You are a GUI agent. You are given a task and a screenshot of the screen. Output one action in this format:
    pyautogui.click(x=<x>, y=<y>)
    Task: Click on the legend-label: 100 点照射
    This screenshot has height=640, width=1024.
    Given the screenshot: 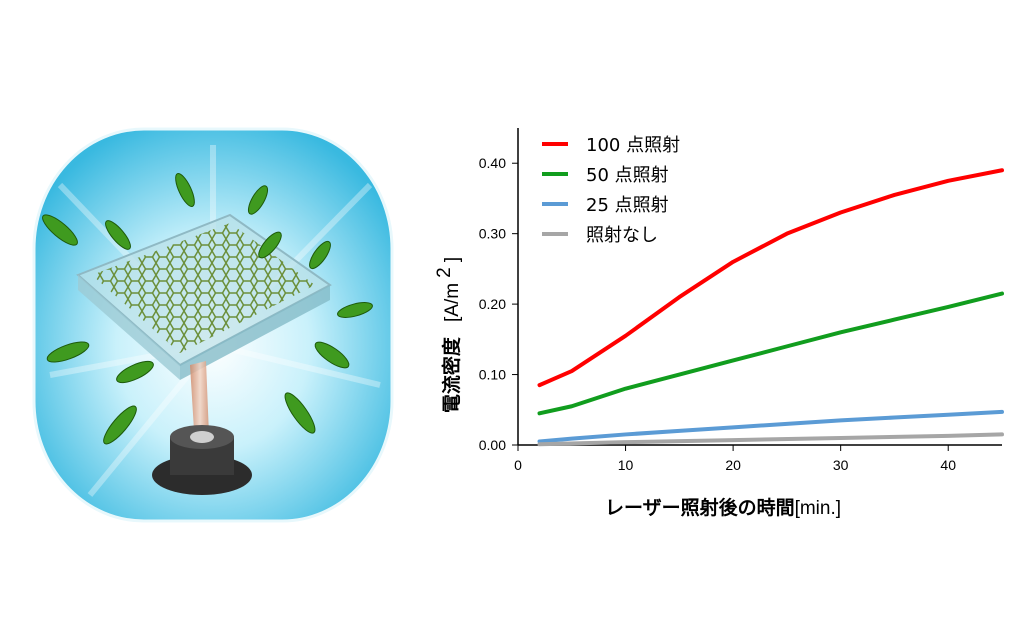 What is the action you would take?
    pyautogui.click(x=633, y=145)
    